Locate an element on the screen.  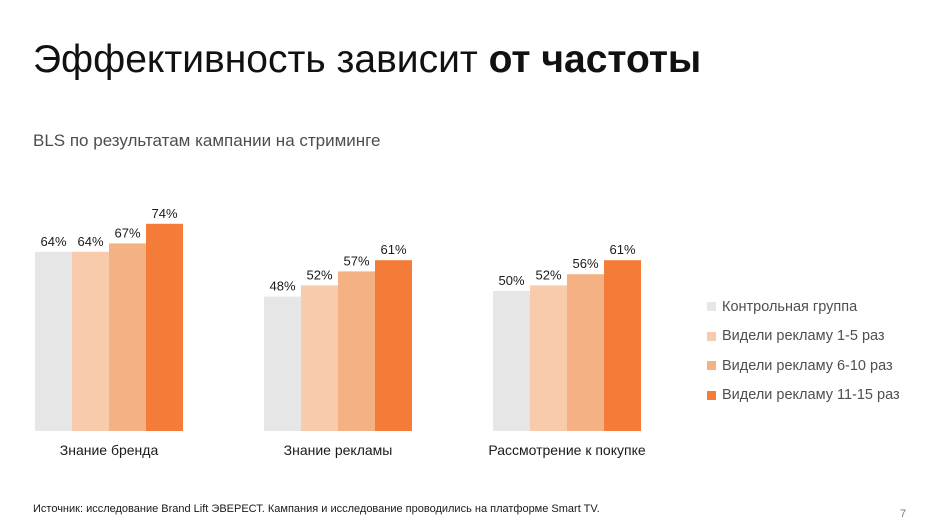
data-label-1-4: 74% is located at coordinates (164, 213).